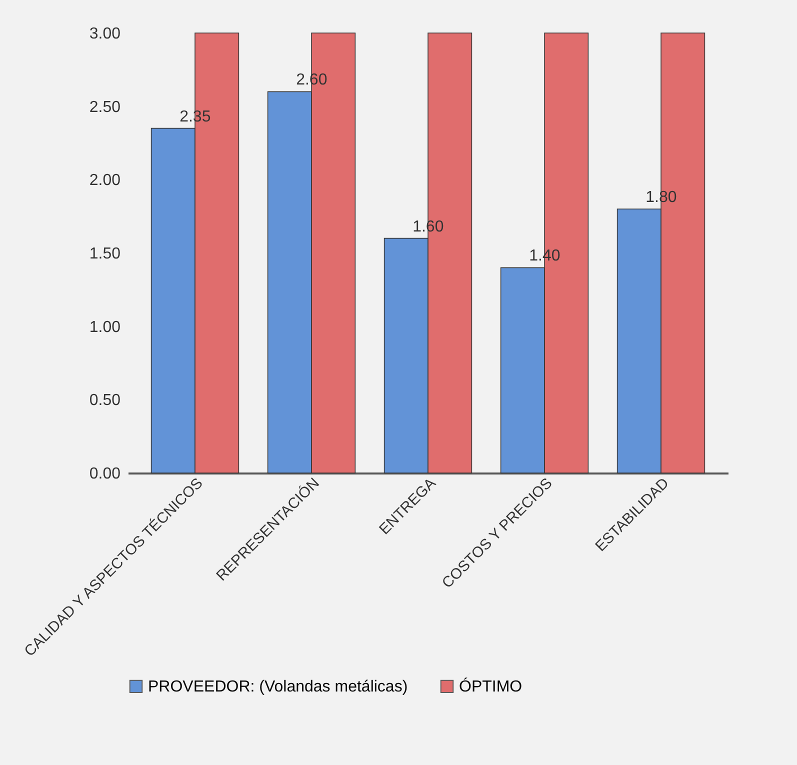 The image size is (797, 765). Describe the element at coordinates (278, 687) in the screenshot. I see `legend-label: PROVEEDOR: (Volandas metálicas)` at that location.